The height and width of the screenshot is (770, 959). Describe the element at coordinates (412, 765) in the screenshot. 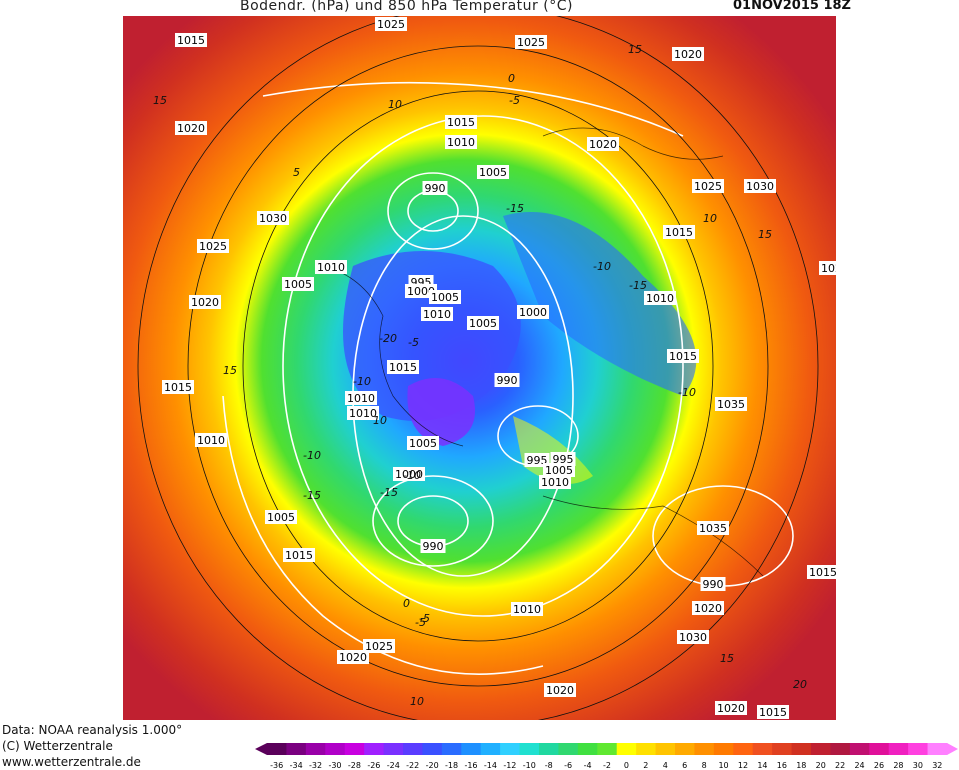

I see `legend-tick-label: -22` at that location.